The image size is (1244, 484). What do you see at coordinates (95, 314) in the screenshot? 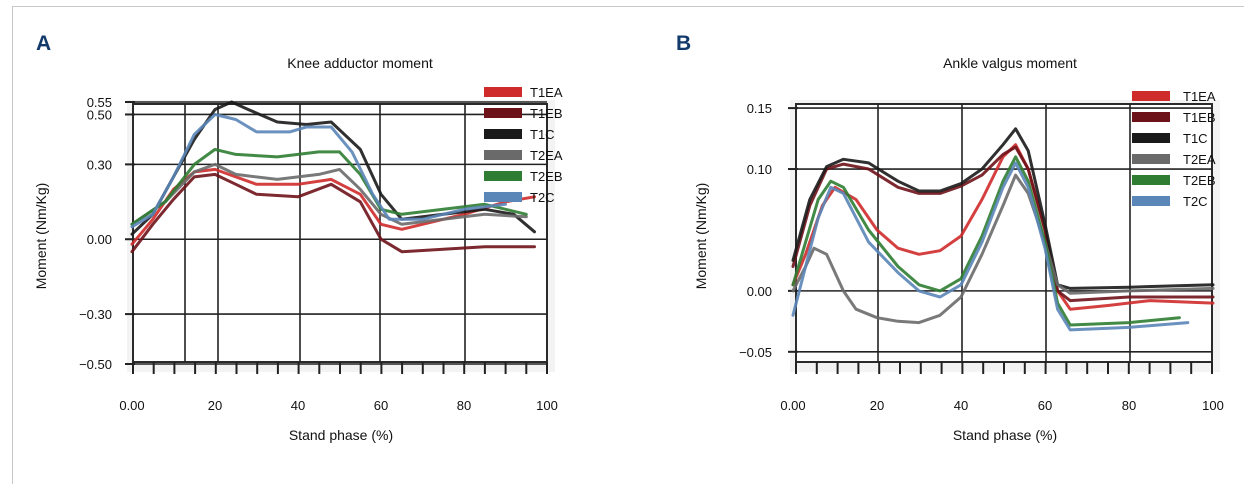
I see `y-tick-label: −0.30` at bounding box center [95, 314].